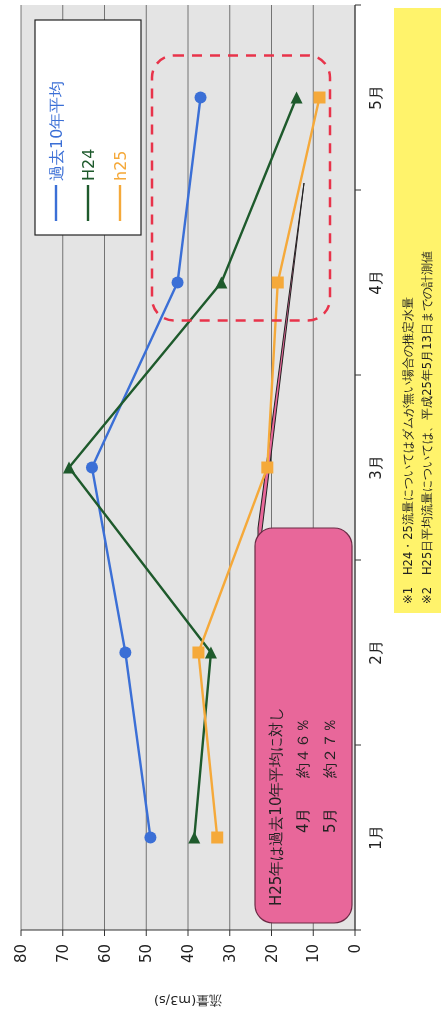 The height and width of the screenshot is (1018, 443). I want to click on x-tick-label: 10, so click(313, 954).